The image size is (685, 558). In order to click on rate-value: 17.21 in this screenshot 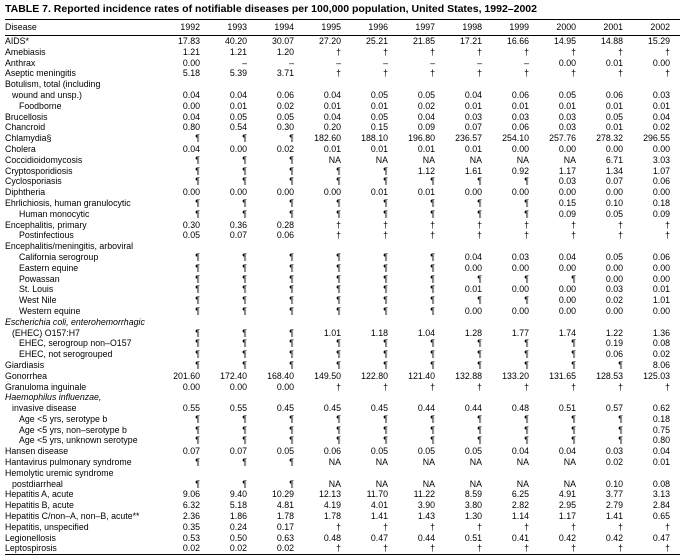, I will do `click(470, 41)`.